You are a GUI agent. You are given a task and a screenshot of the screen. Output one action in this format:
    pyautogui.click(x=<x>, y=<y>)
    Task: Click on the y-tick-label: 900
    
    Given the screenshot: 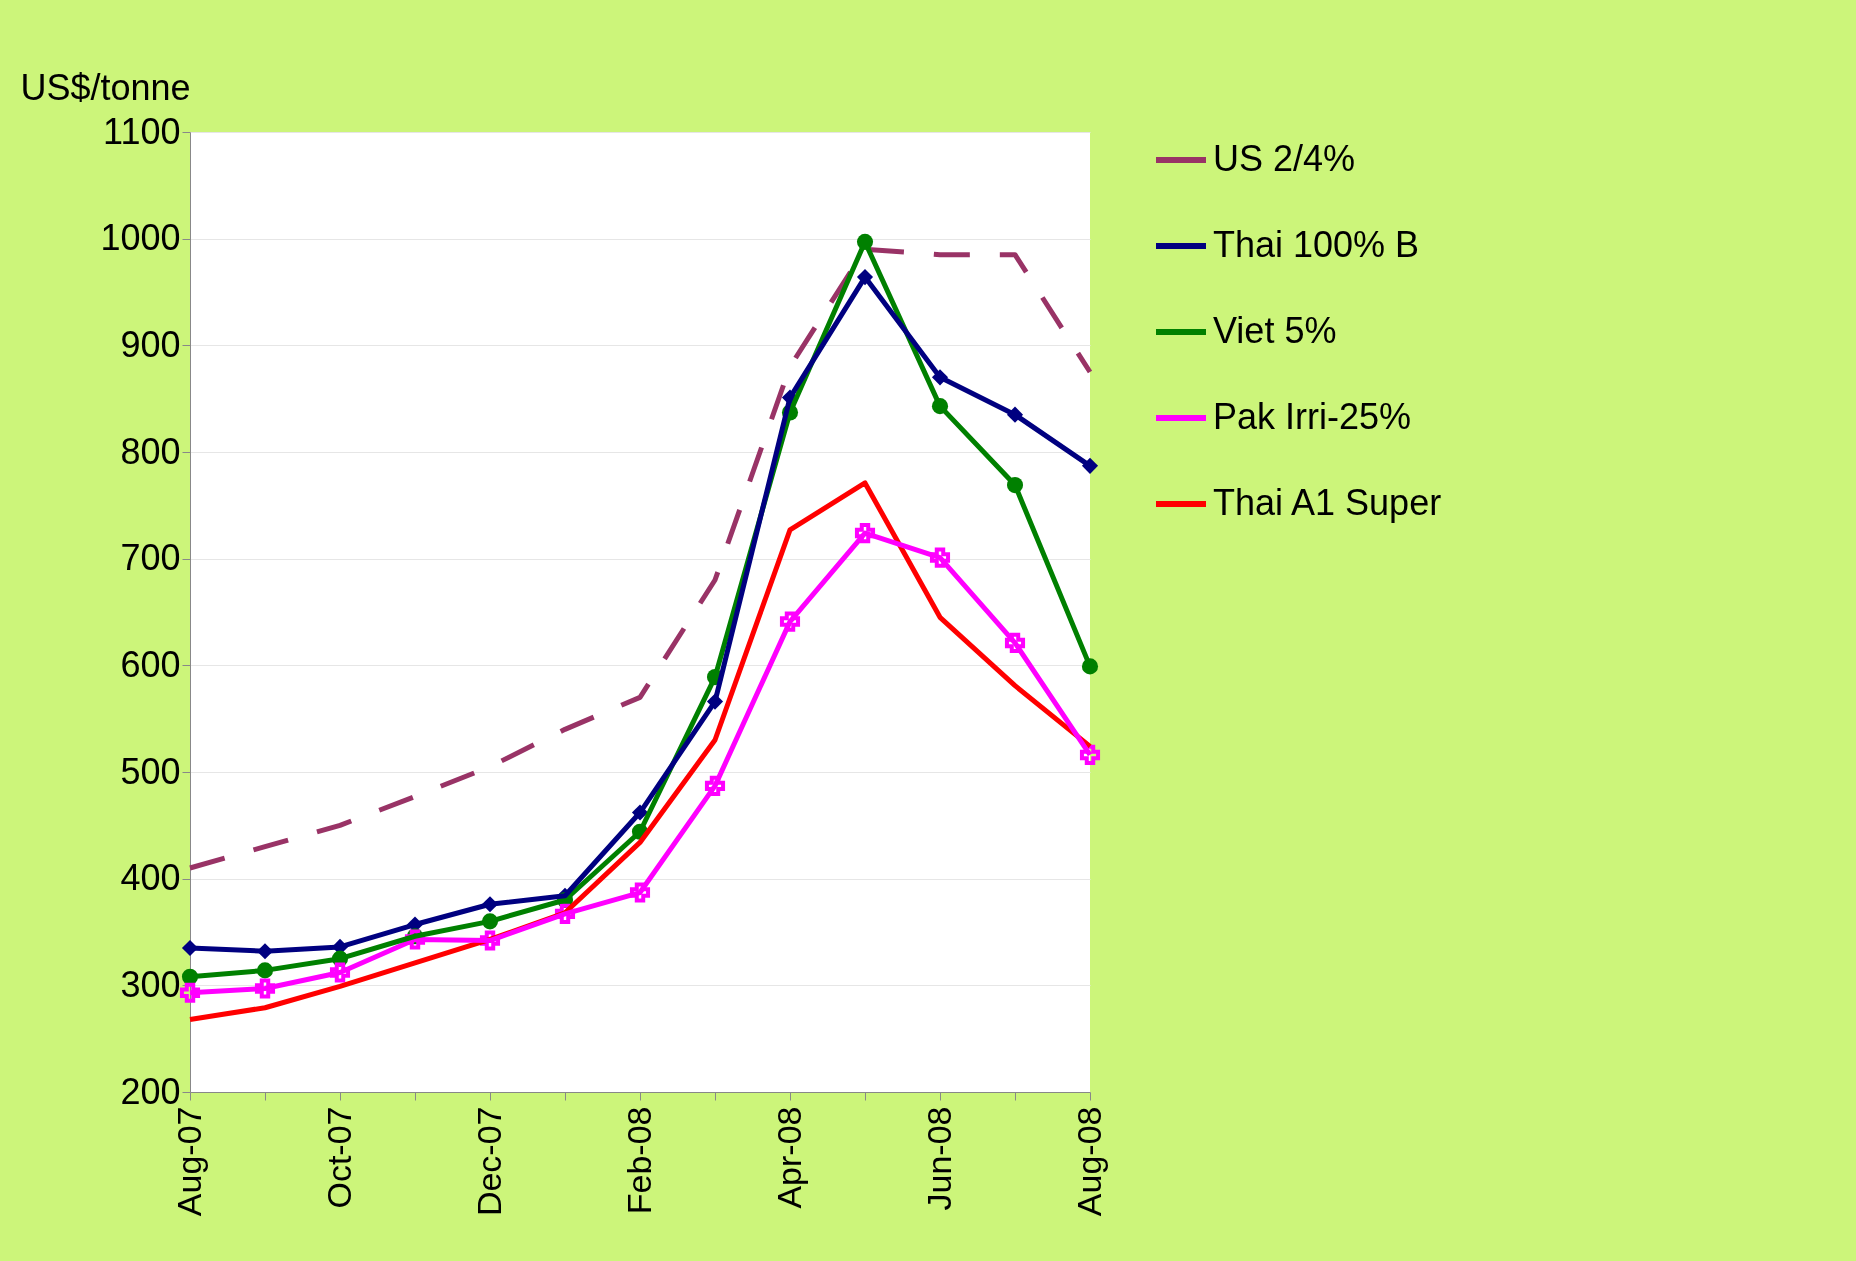 What is the action you would take?
    pyautogui.click(x=150, y=344)
    